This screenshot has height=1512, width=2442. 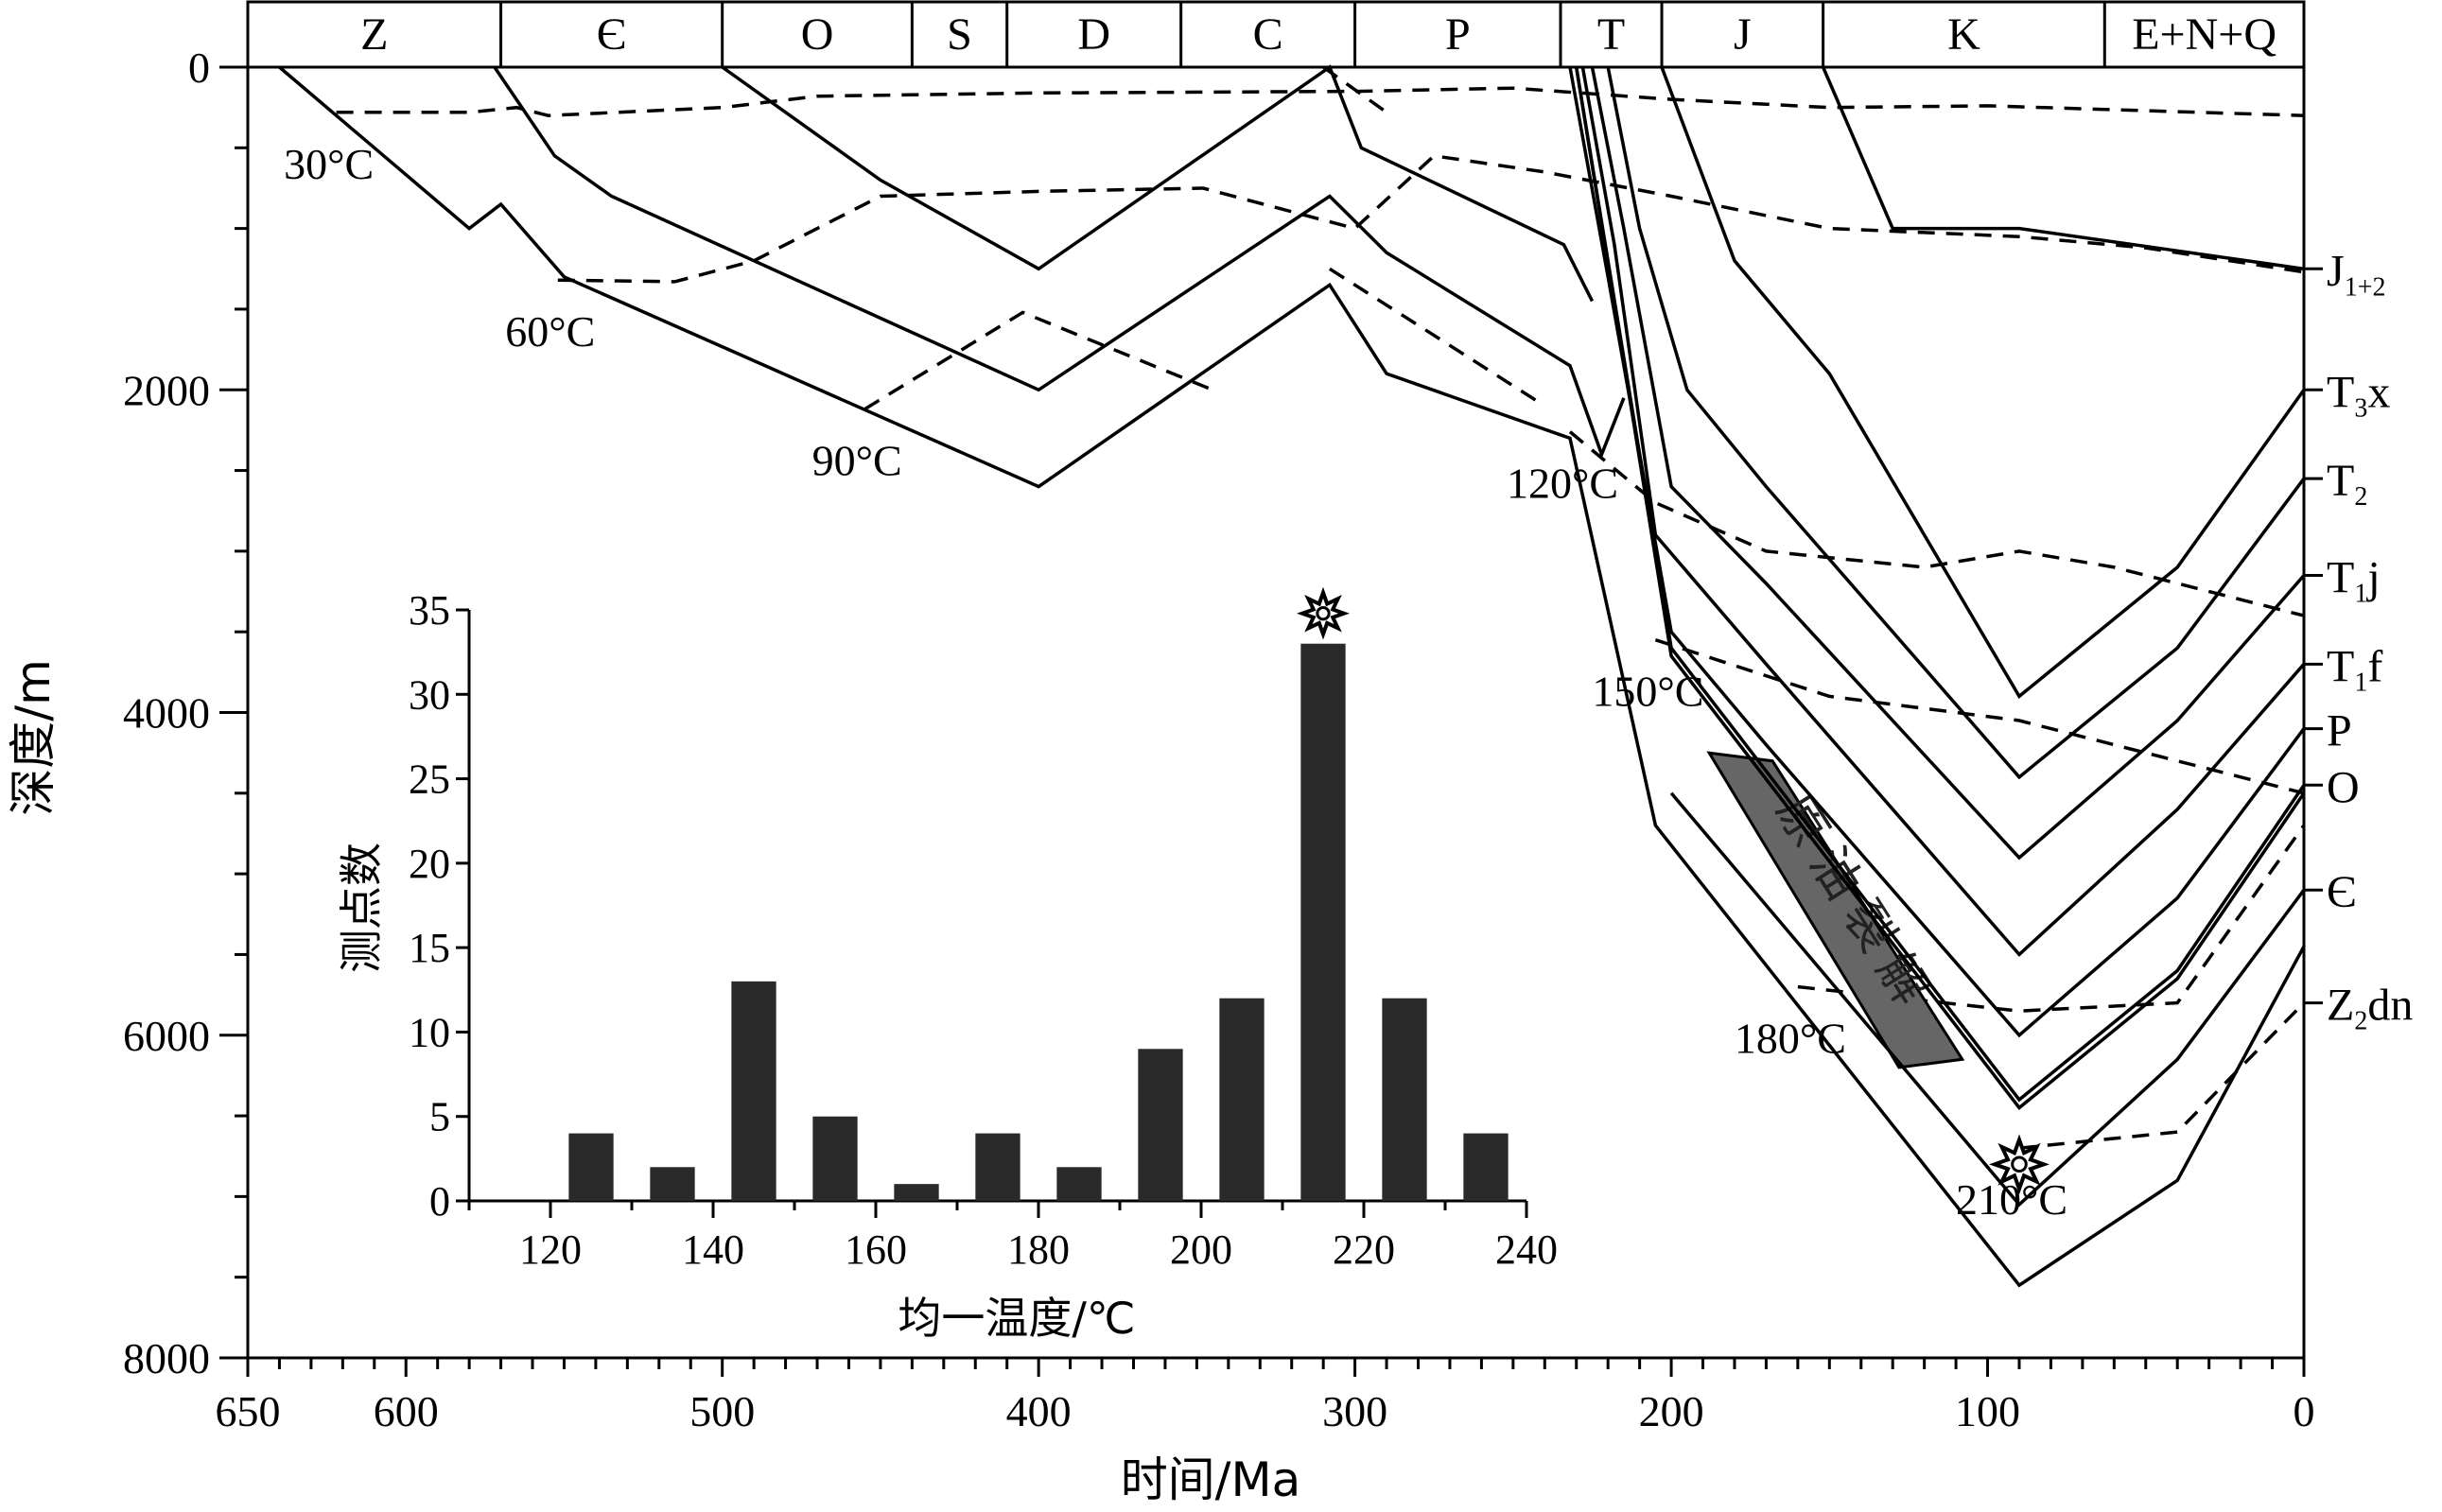 What do you see at coordinates (1364, 1249) in the screenshot?
I see `hist-x-tick-label: 220` at bounding box center [1364, 1249].